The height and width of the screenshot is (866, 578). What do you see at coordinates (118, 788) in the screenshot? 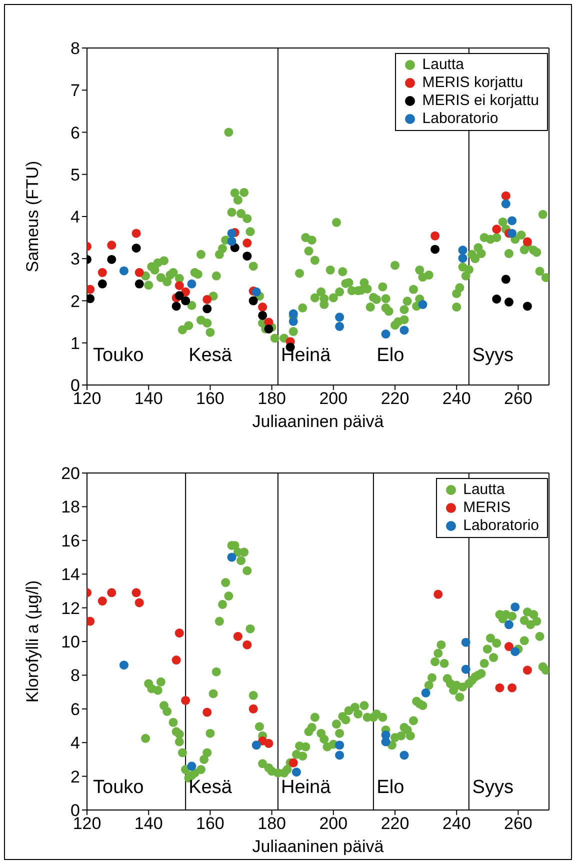
I see `annotation: Touko` at bounding box center [118, 788].